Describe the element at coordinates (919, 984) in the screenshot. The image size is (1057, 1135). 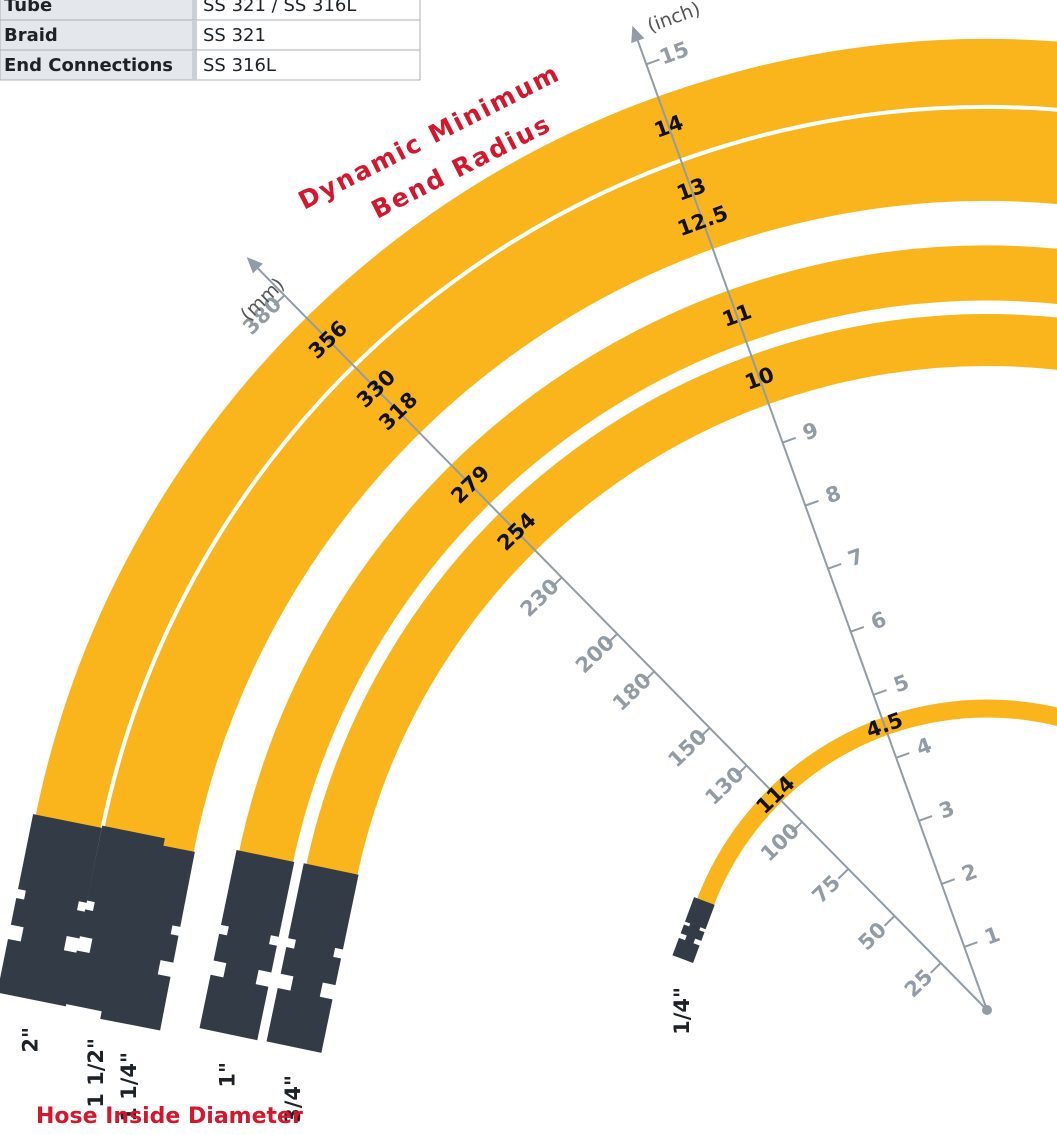
I see `axis-tick-label: 25` at that location.